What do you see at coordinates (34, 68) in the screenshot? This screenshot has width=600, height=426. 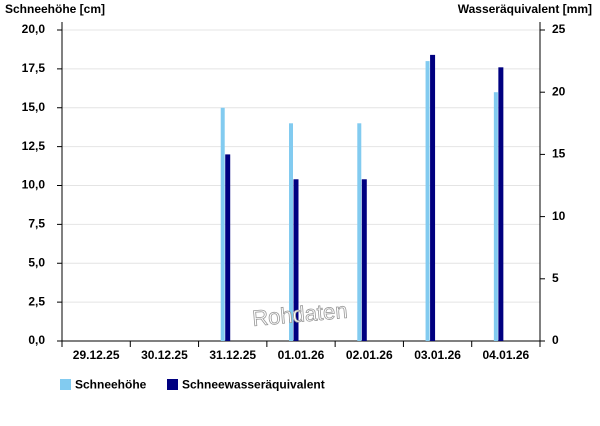 I see `y-tick-label: 17,5` at bounding box center [34, 68].